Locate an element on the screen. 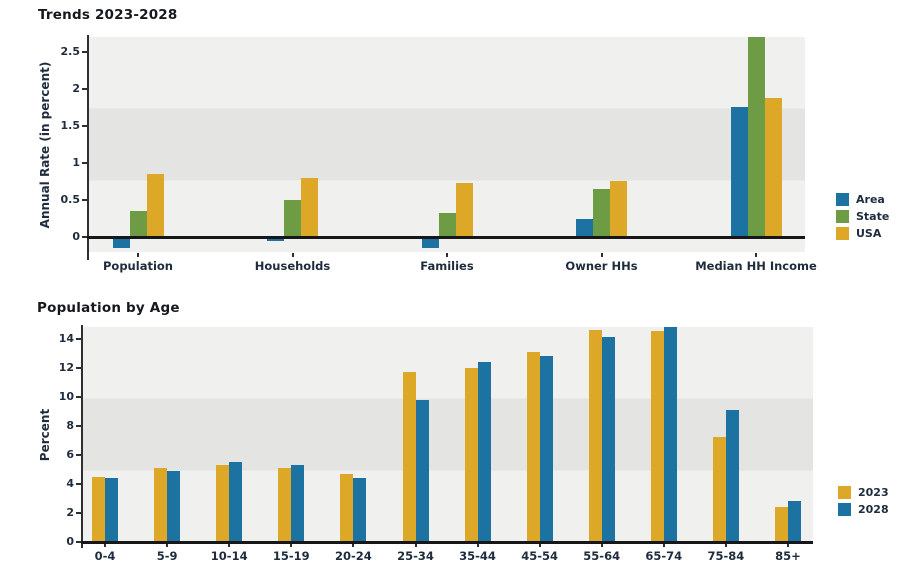 The height and width of the screenshot is (573, 907). category-label: 65-74 is located at coordinates (664, 556).